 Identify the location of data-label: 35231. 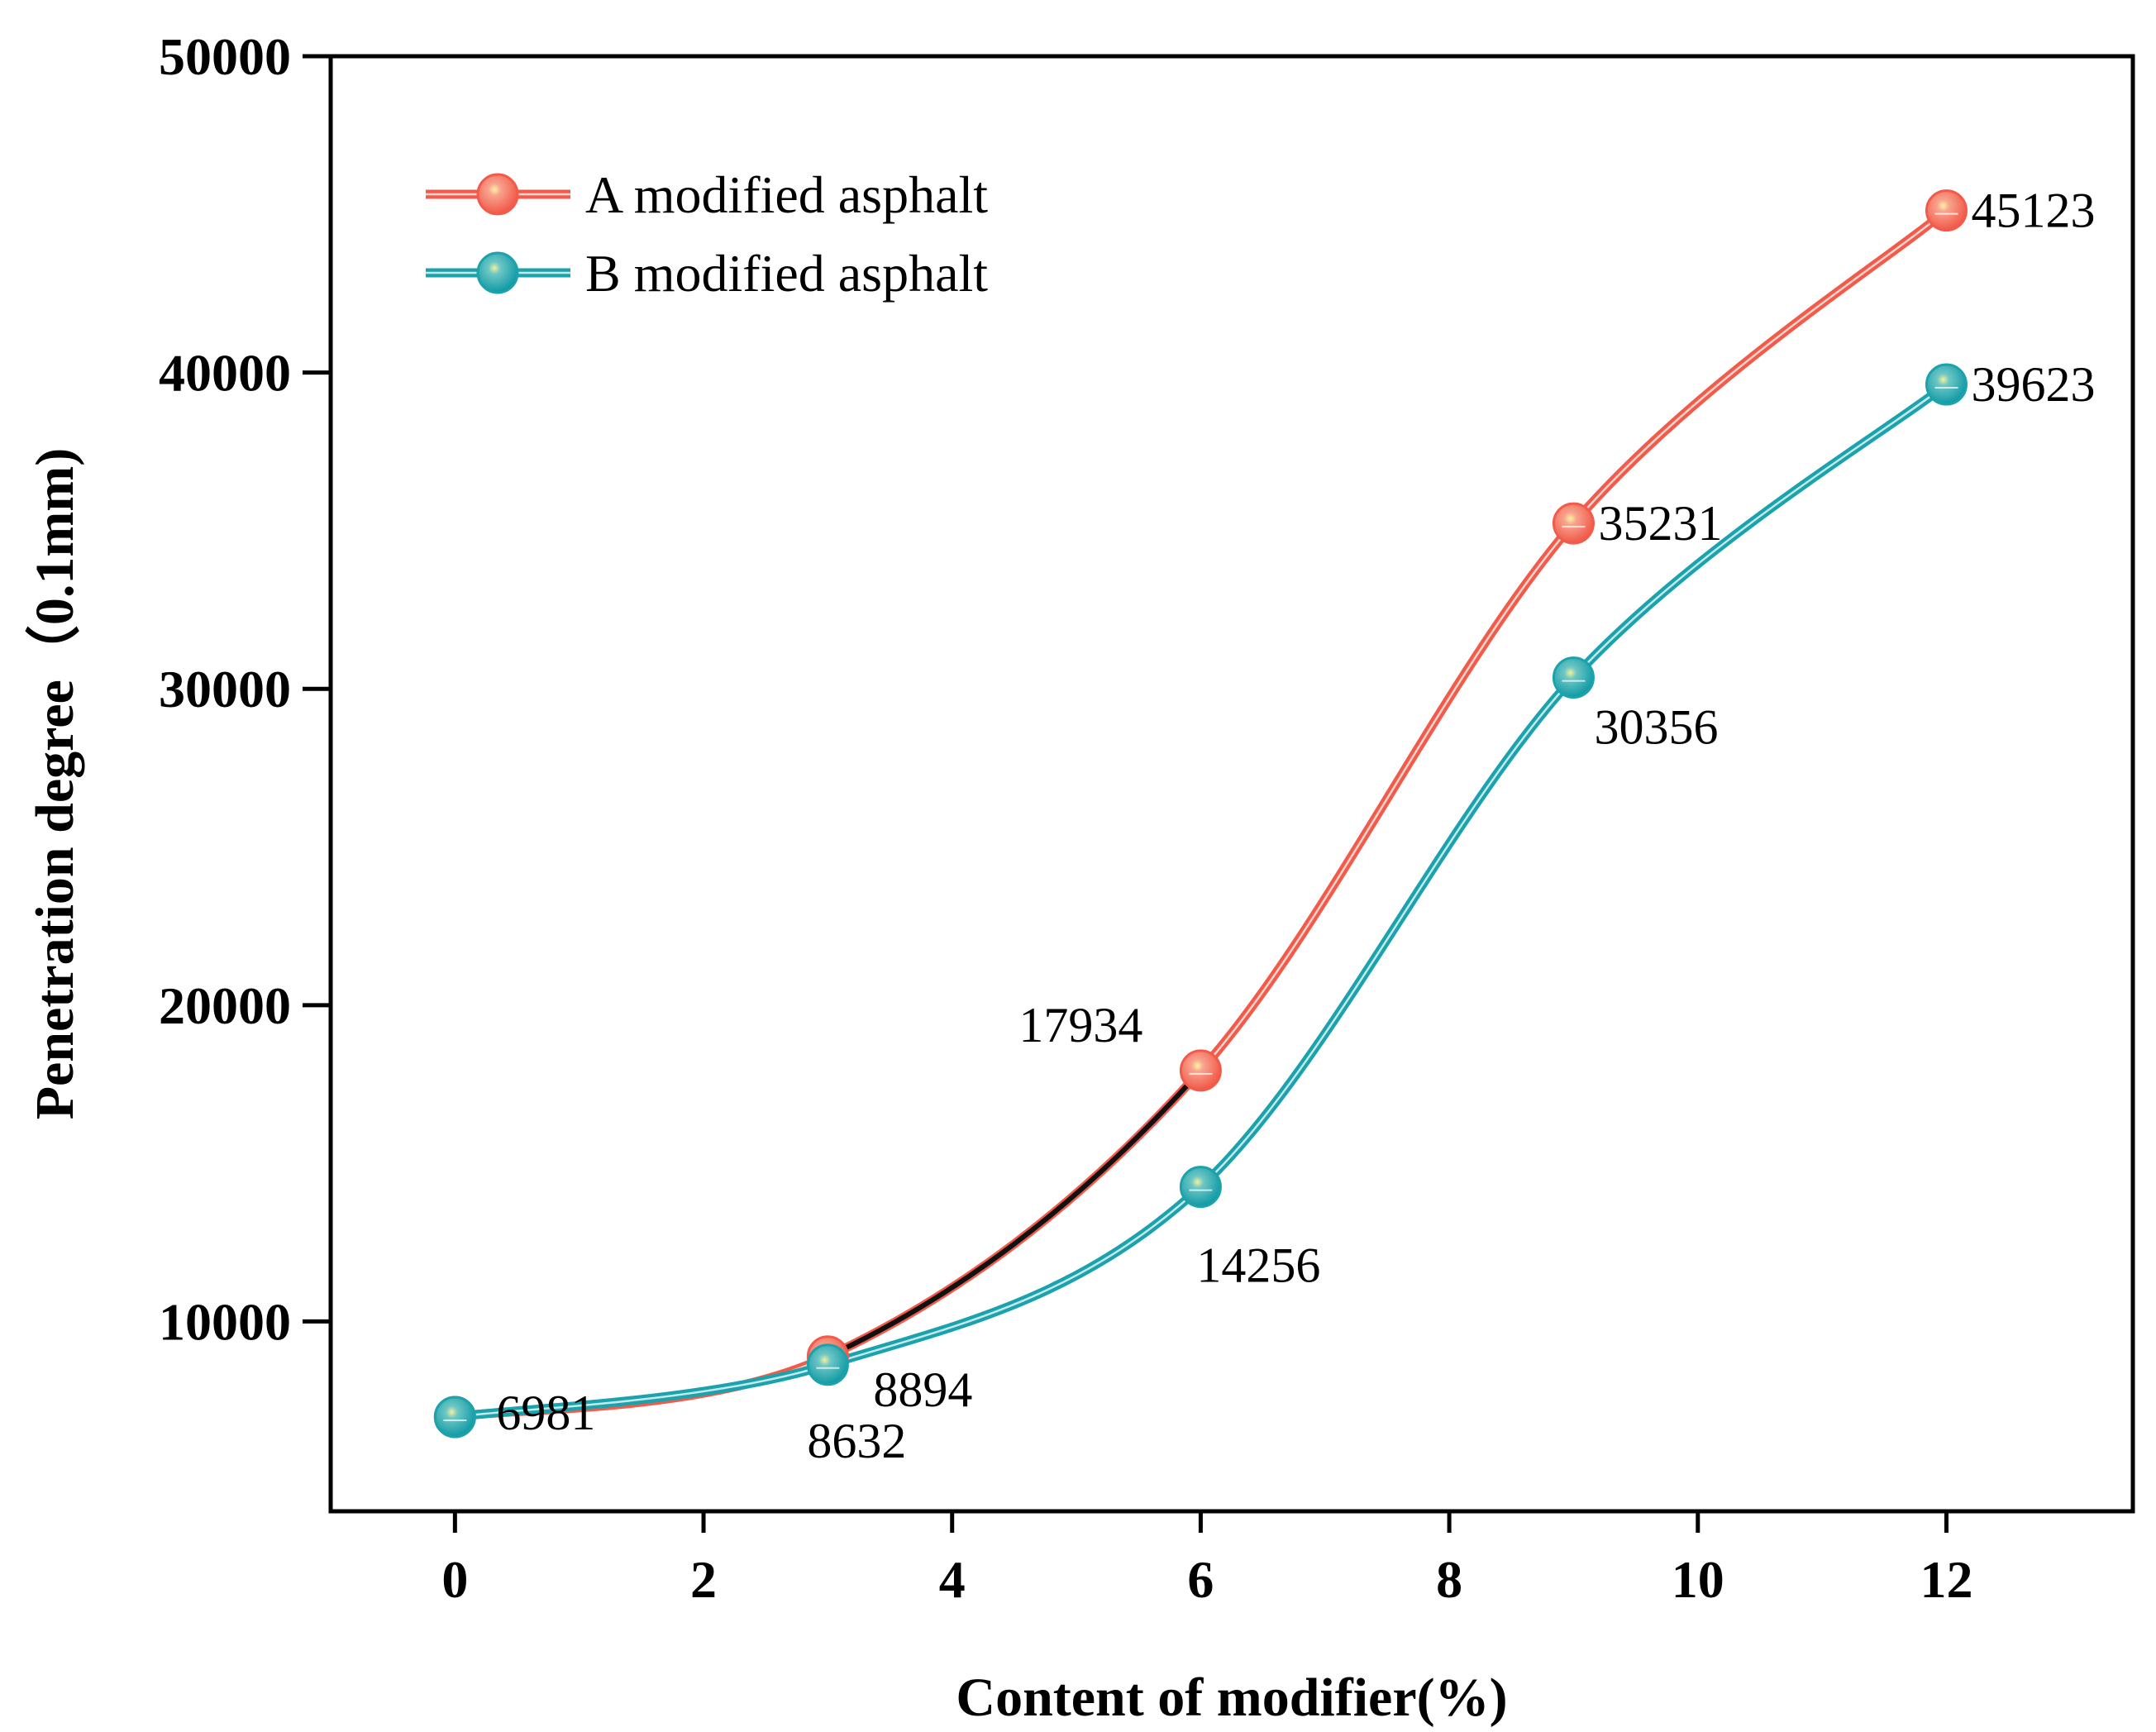
(1660, 523).